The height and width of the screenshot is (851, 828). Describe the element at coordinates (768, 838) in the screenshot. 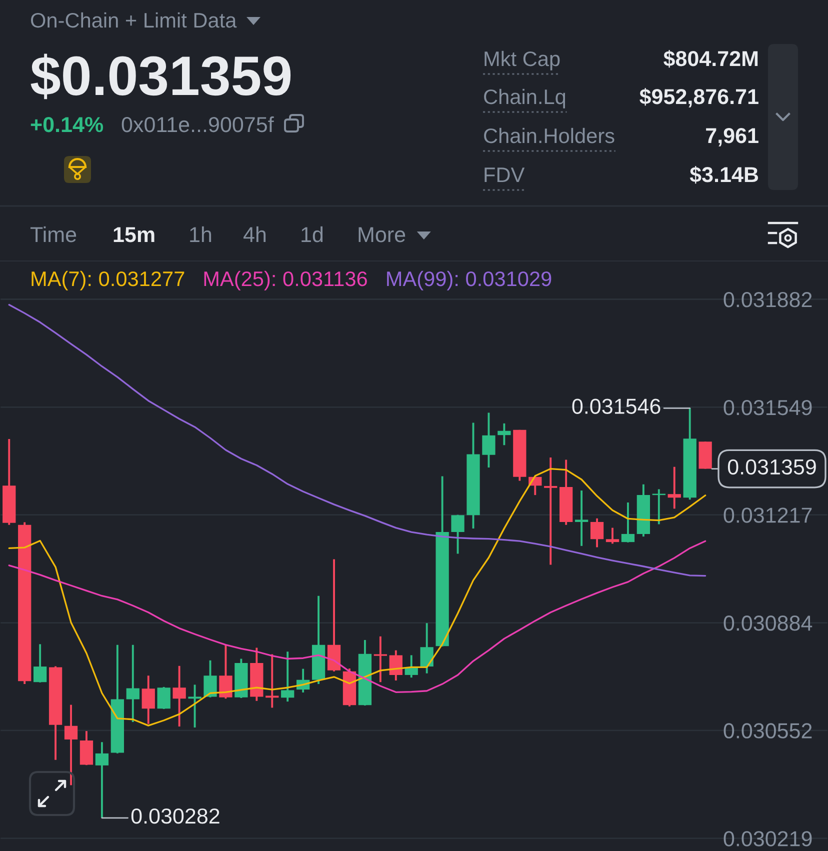

I see `y-tick-label: 0.030219` at that location.